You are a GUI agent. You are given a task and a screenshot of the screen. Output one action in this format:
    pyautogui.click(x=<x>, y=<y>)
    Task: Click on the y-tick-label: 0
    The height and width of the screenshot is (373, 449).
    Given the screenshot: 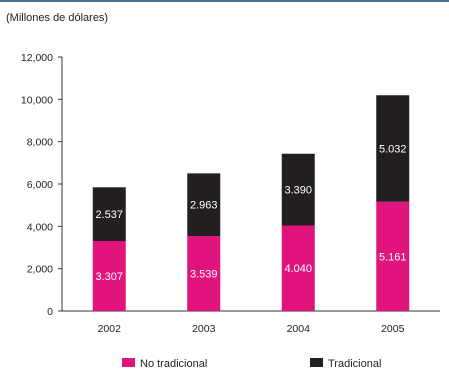 What is the action you would take?
    pyautogui.click(x=50, y=312)
    